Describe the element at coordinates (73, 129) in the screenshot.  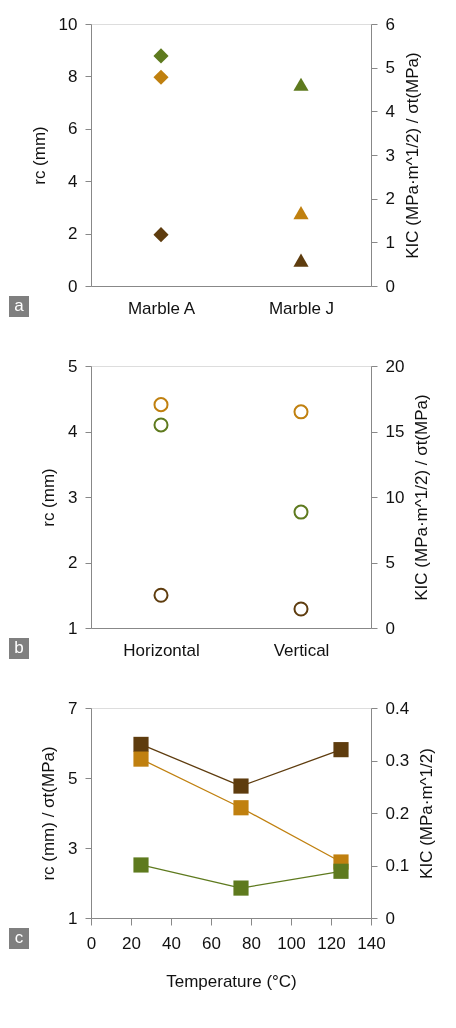
I see `y-tick-label: 6` at that location.